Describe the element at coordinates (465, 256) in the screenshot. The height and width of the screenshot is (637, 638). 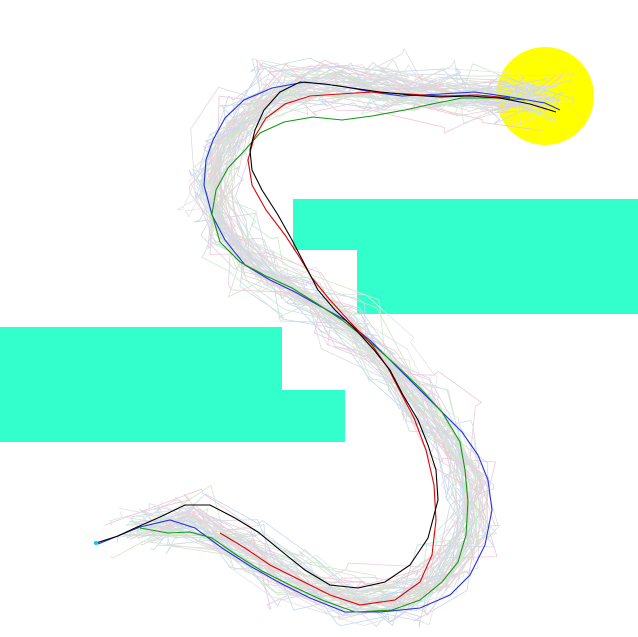
I see `obstacle-upper-right` at that location.